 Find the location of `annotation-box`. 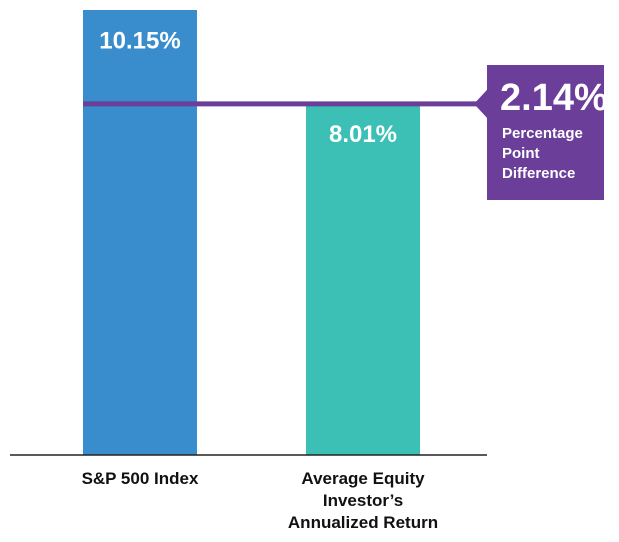

annotation-box is located at coordinates (539, 132).